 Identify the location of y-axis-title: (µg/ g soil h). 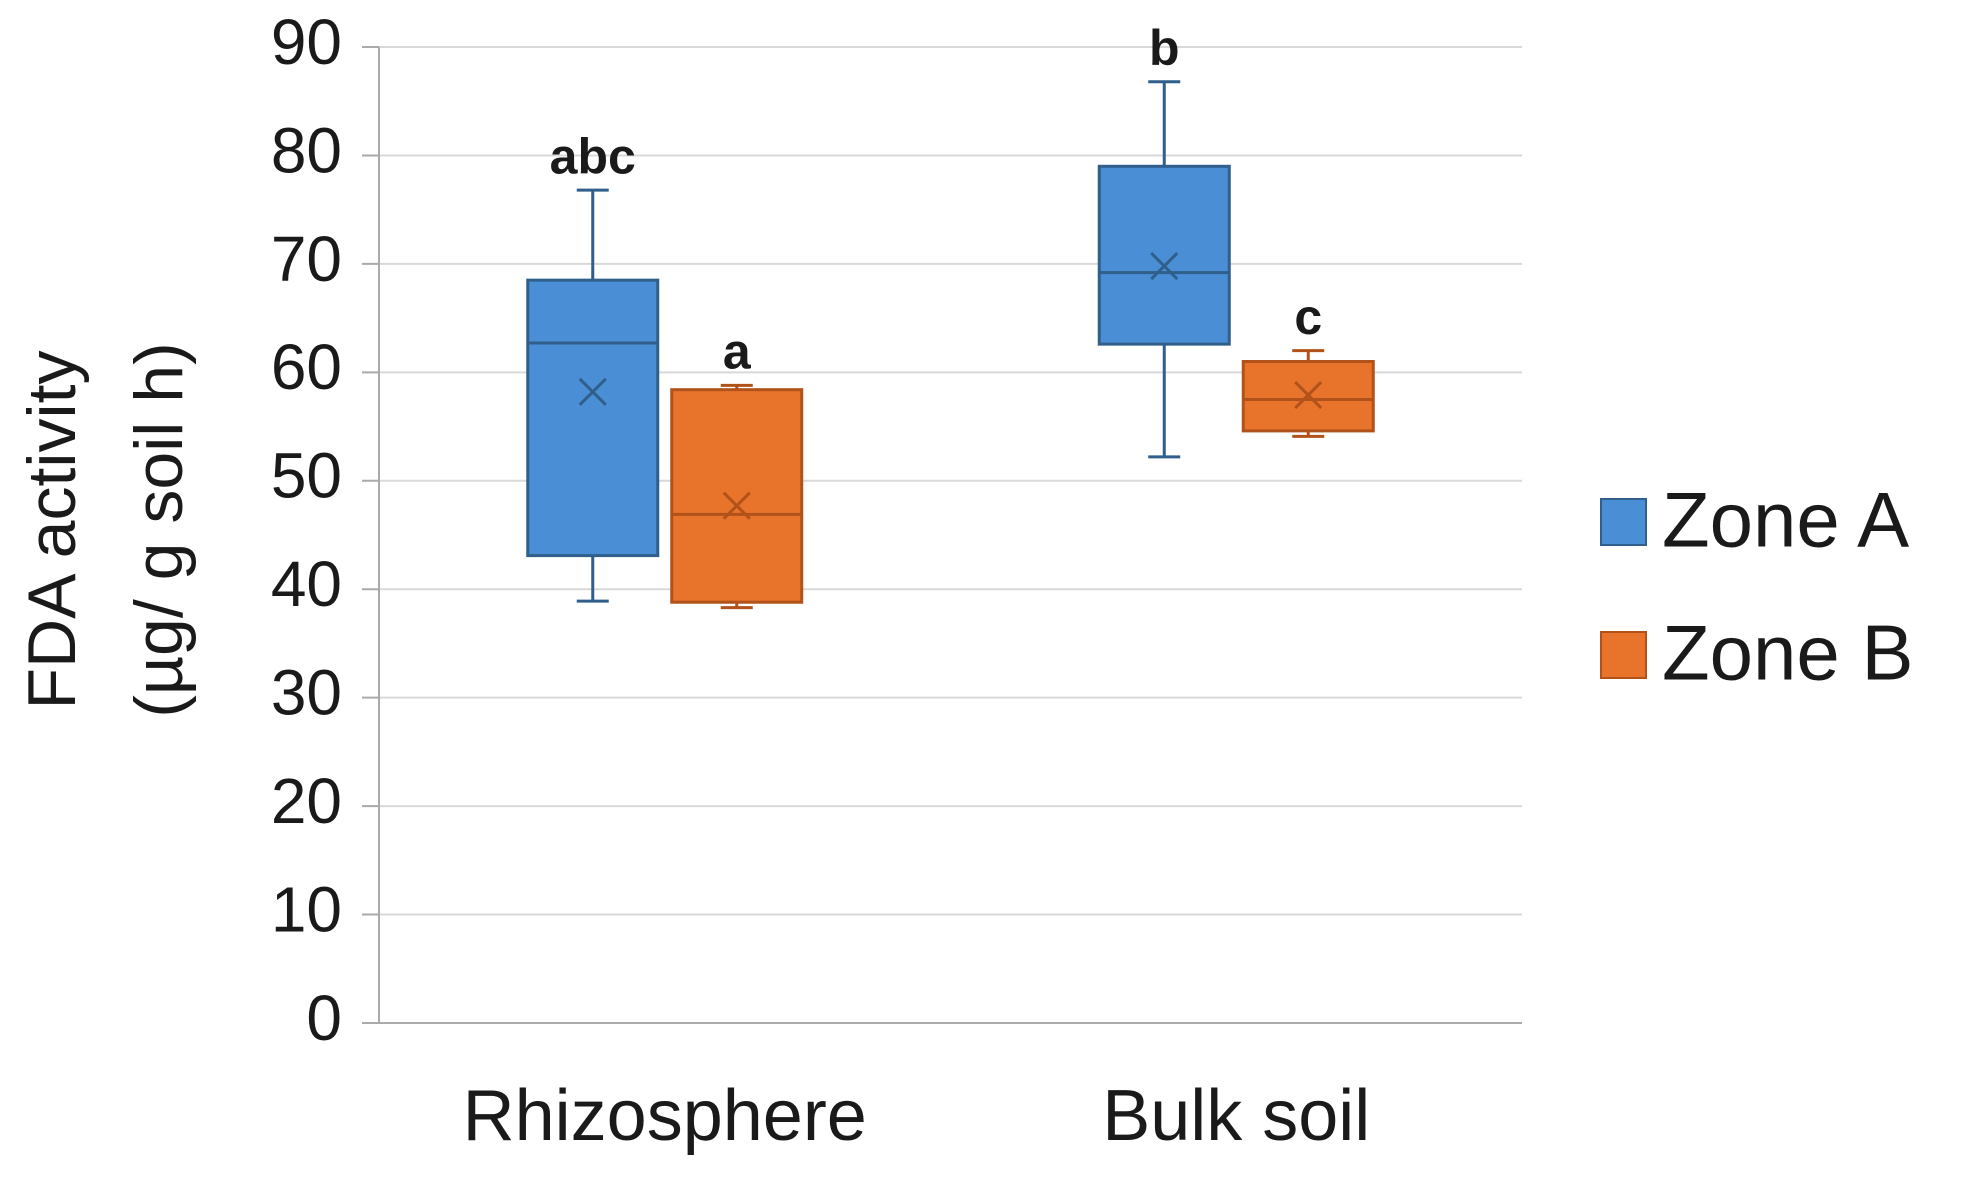
(159, 530).